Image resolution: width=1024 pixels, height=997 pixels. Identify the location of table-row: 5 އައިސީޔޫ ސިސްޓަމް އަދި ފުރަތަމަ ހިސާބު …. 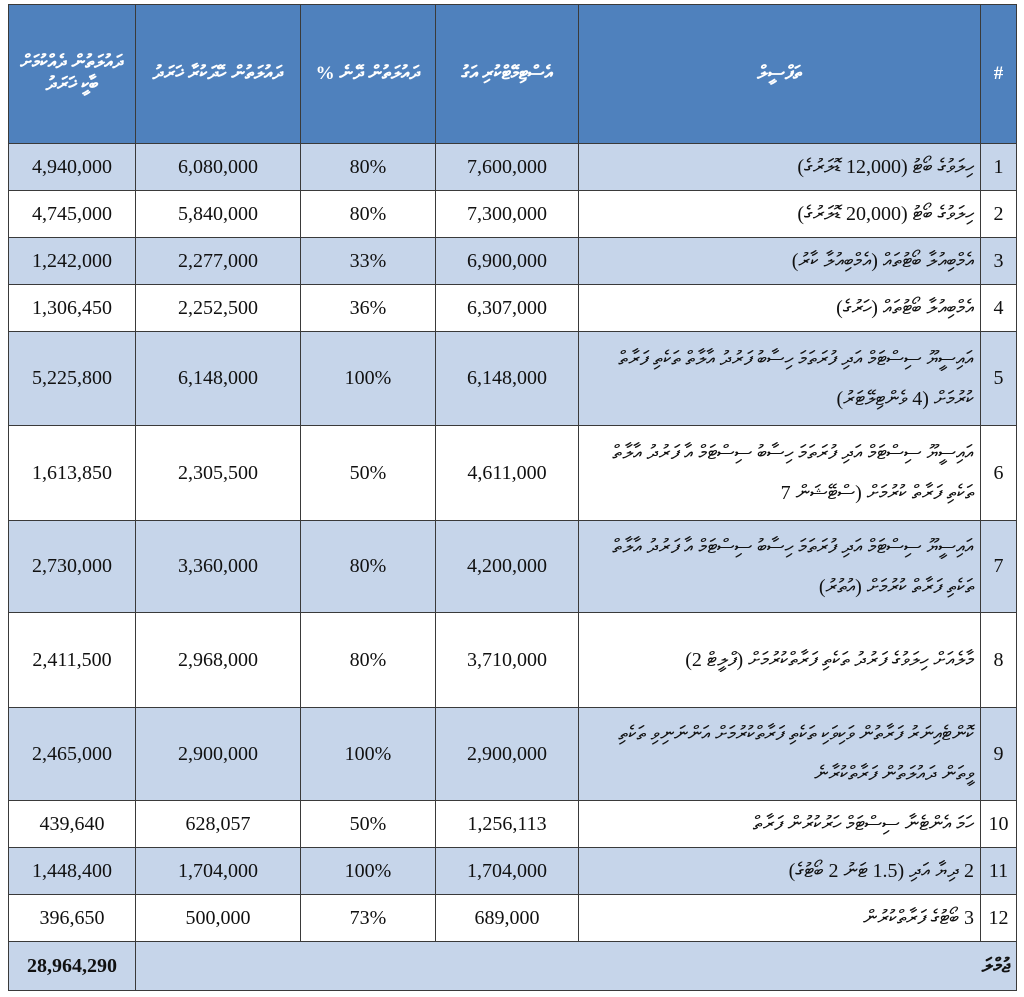
(512, 378).